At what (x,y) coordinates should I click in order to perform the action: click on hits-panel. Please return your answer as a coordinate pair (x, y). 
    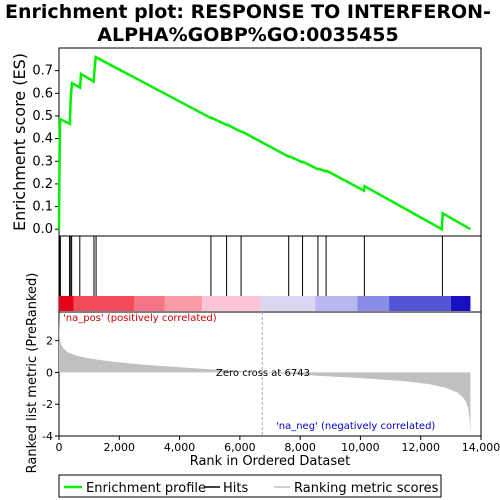
    Looking at the image, I should click on (270, 274).